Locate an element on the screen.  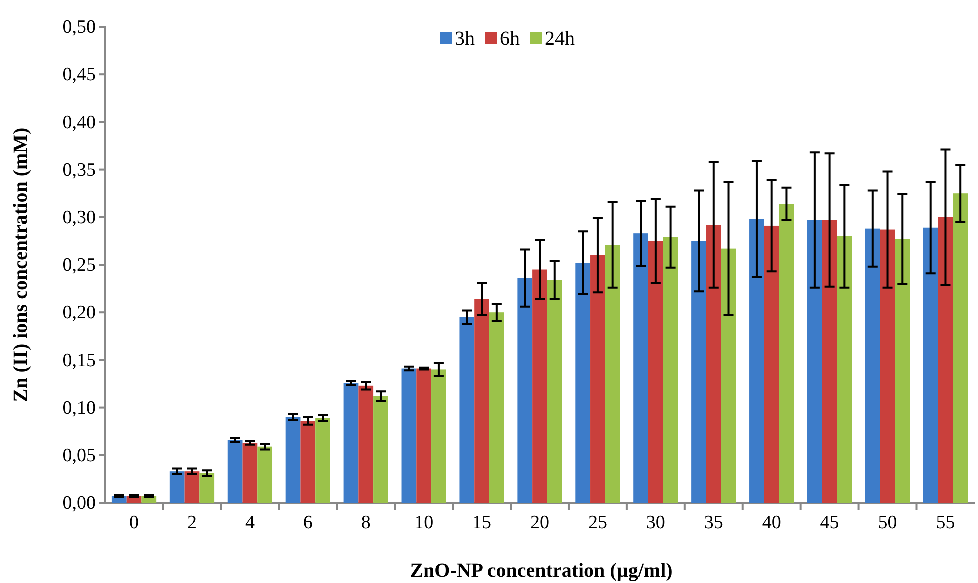
y-tick-label: 0,20 is located at coordinates (79, 313).